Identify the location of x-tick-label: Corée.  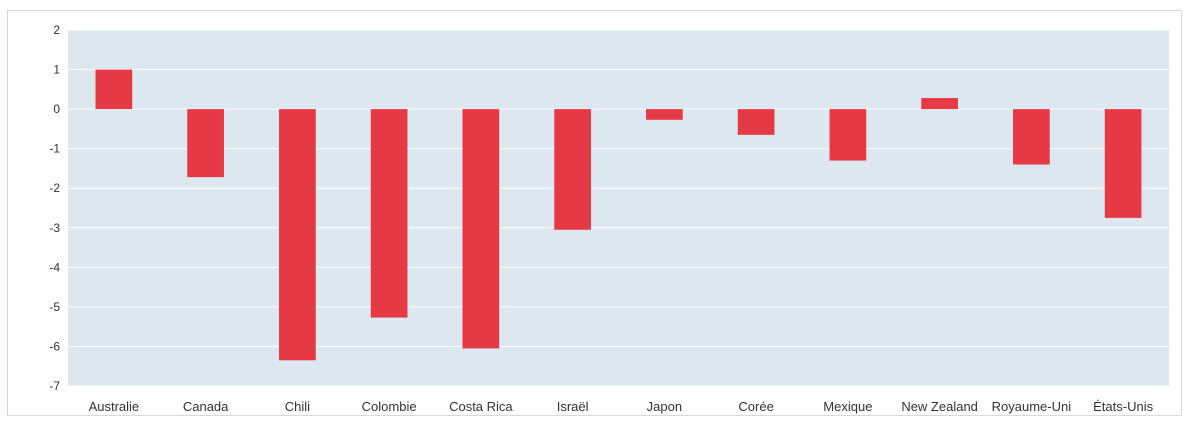
(755, 406).